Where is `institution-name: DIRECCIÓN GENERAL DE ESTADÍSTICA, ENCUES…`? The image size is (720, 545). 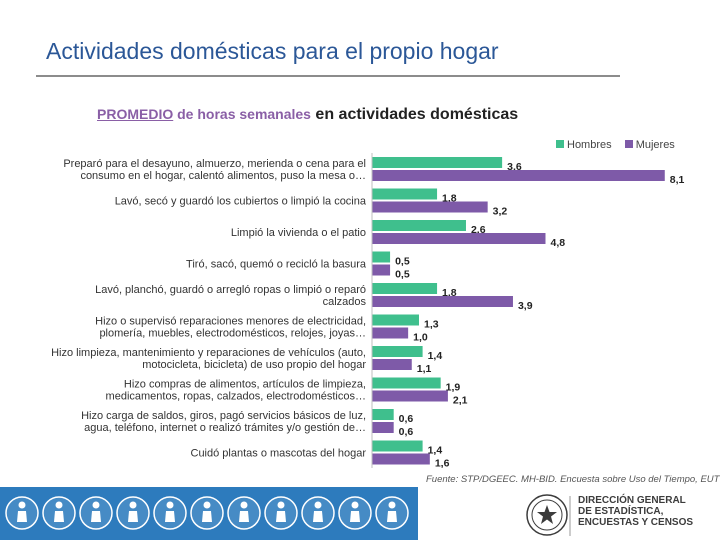
institution-name: DIRECCIÓN GENERAL DE ESTADÍSTICA, ENCUES… is located at coordinates (635, 511).